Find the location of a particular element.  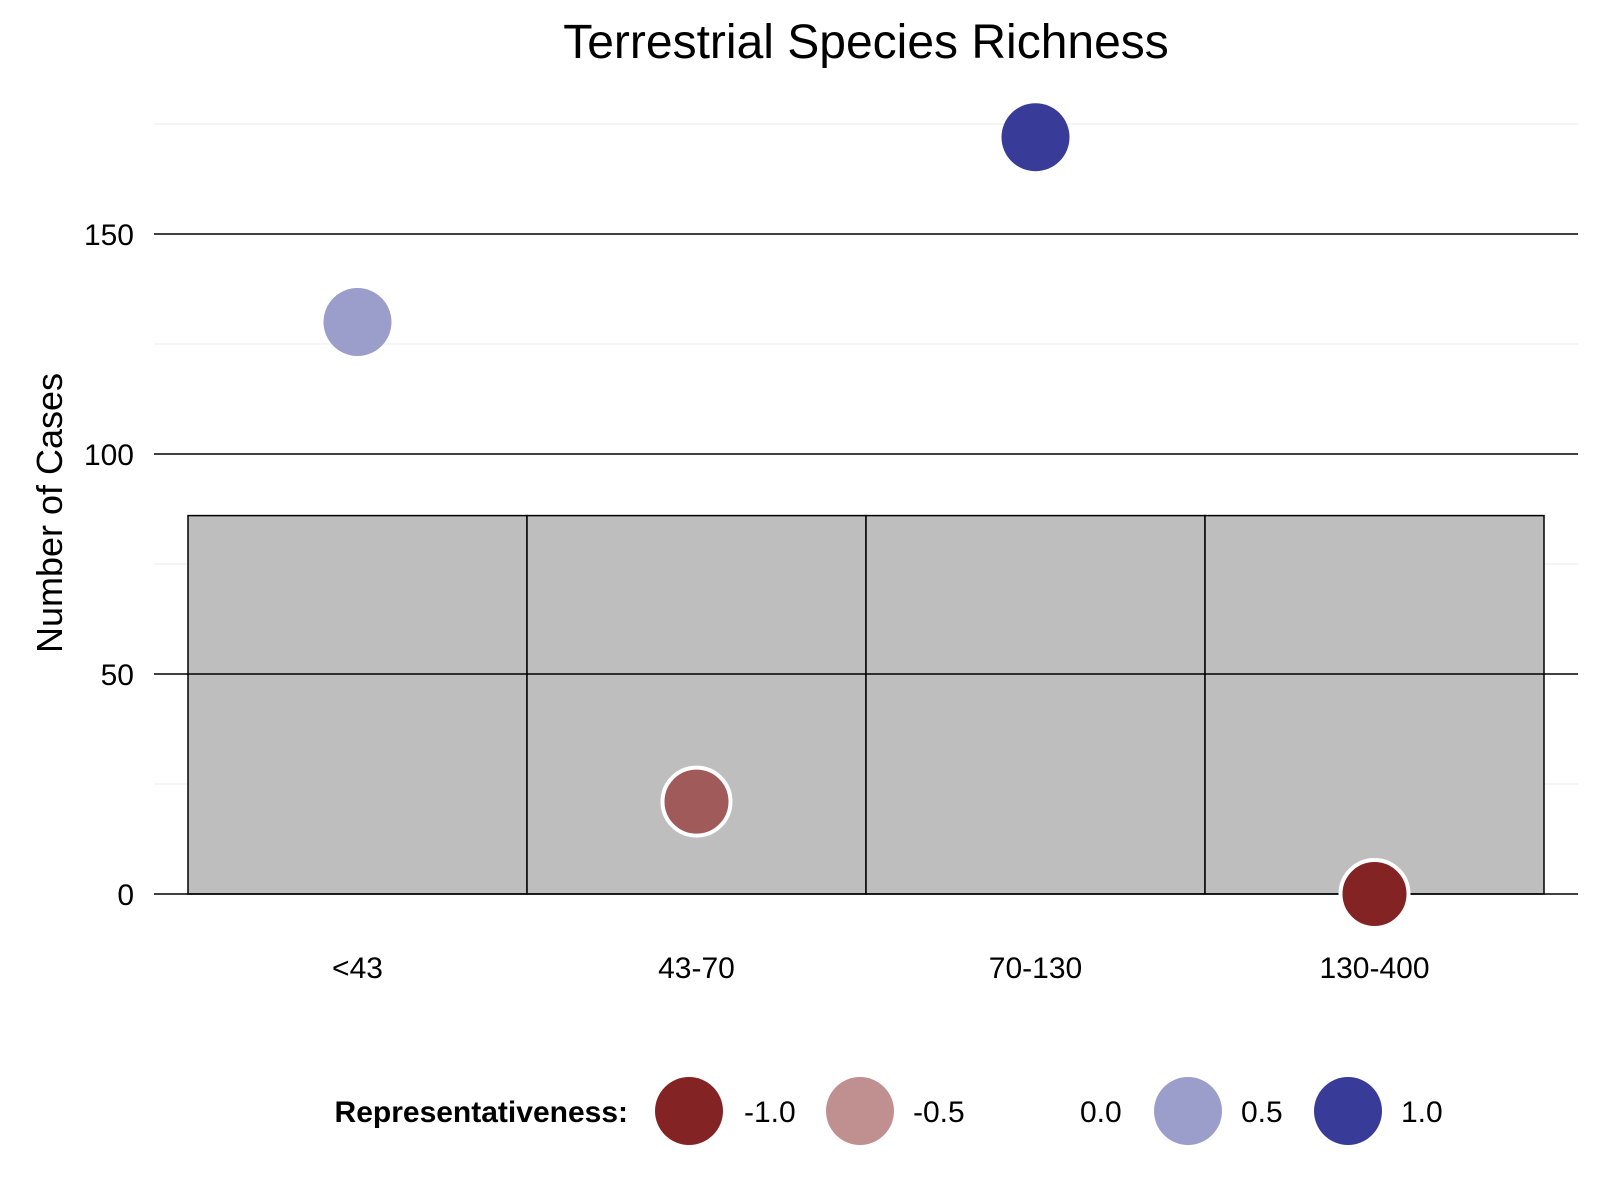

x-axis-ticks: <43 43-70 70-130 130-400 is located at coordinates (881, 968).